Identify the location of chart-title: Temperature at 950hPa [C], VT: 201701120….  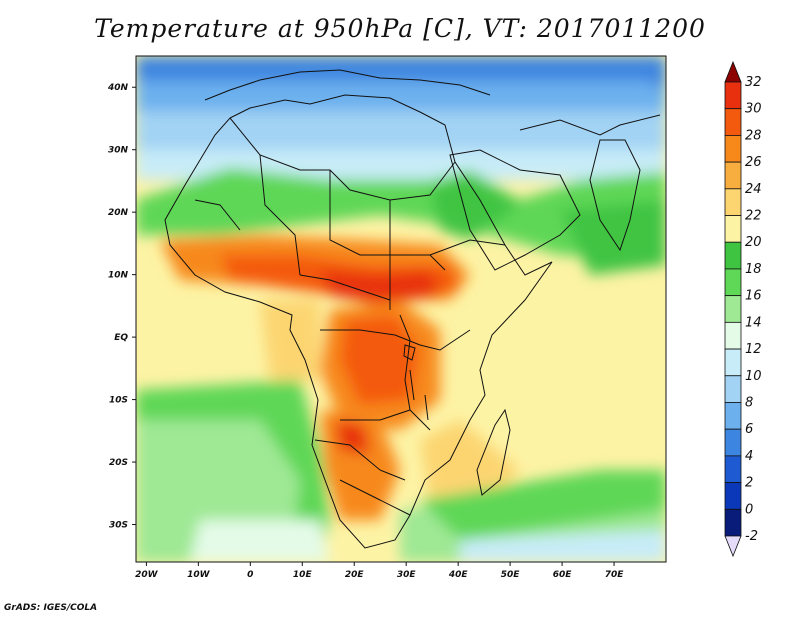
(400, 28).